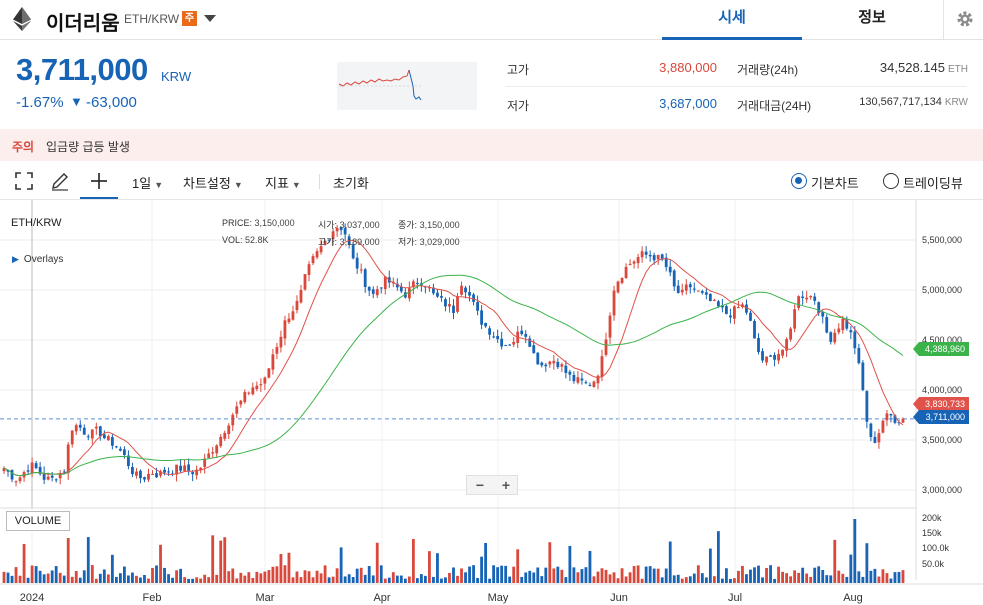  I want to click on crosshair-tool, so click(99, 180).